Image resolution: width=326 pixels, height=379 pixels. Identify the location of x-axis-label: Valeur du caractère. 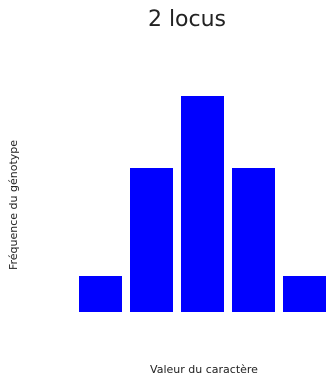
(204, 369).